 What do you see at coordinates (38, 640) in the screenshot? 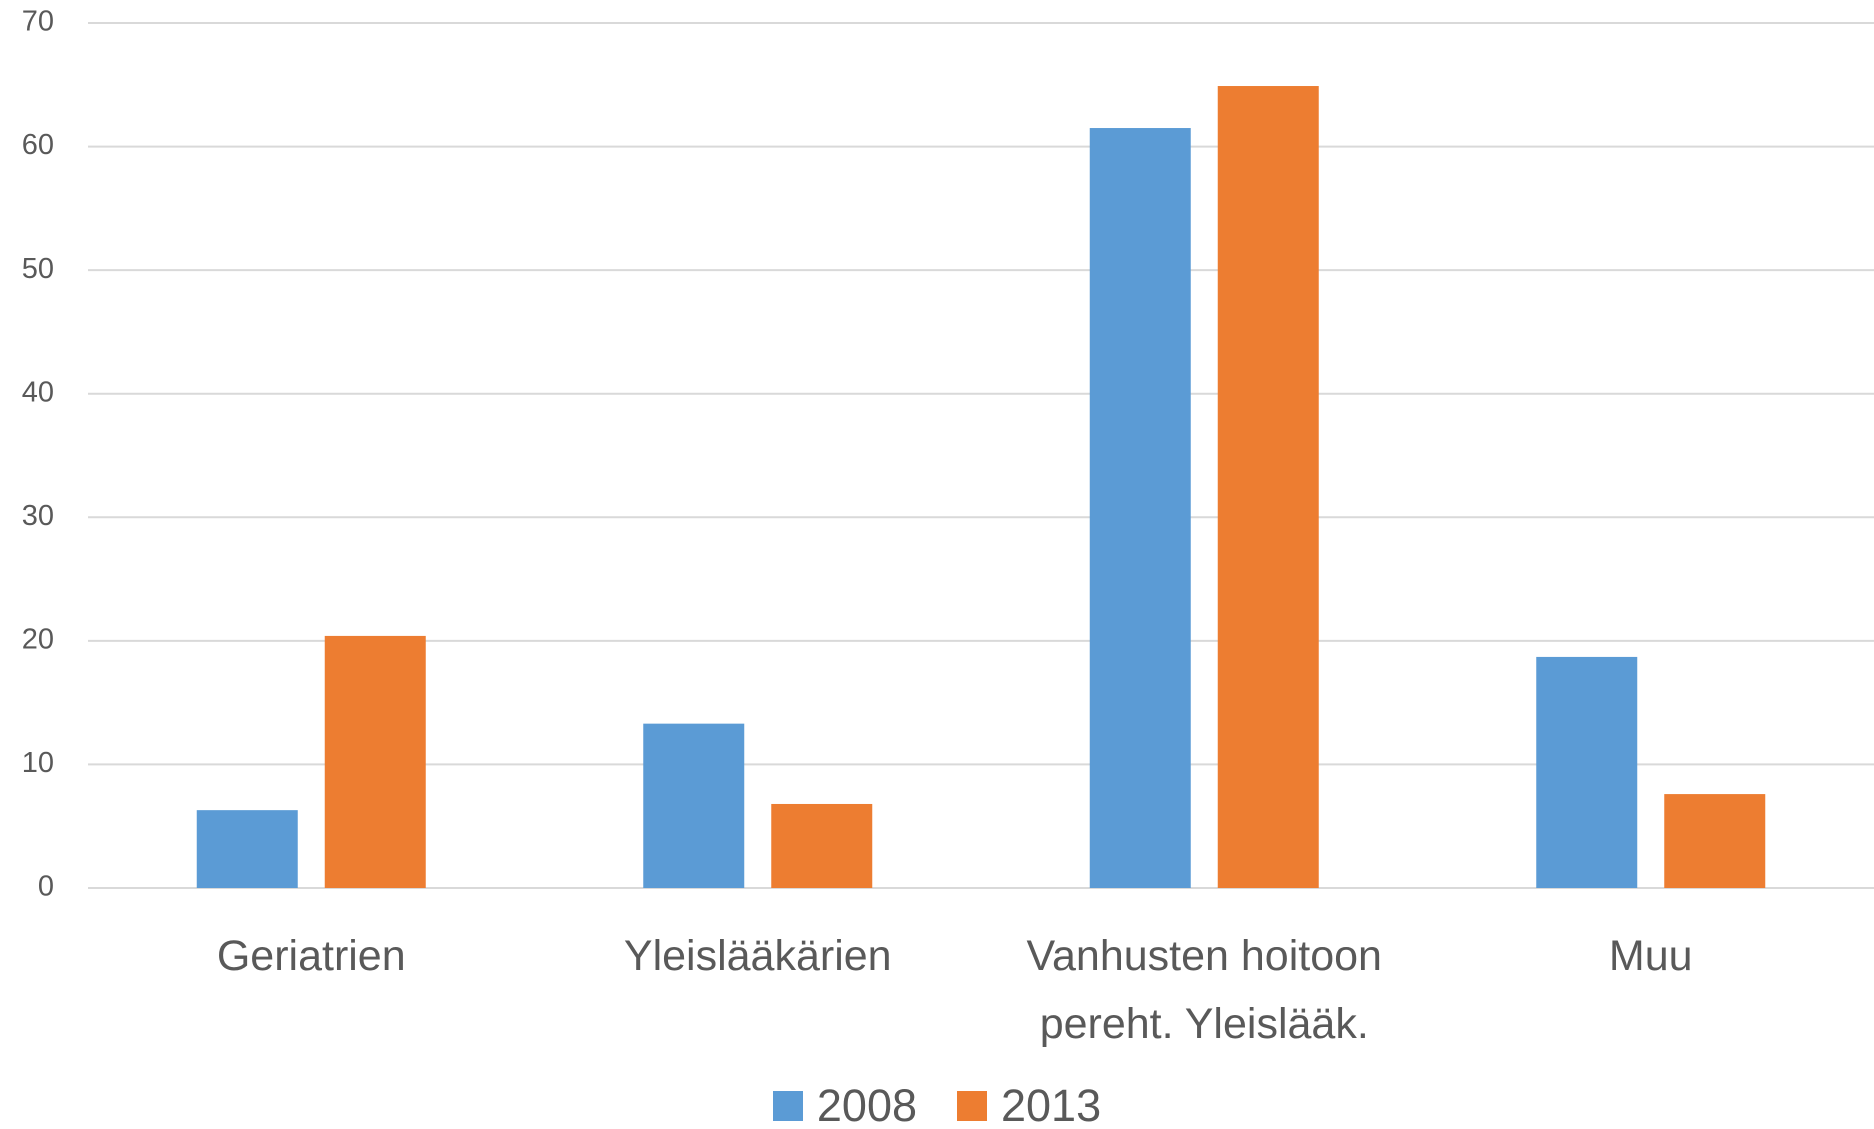
I see `y-tick-label: 20` at bounding box center [38, 640].